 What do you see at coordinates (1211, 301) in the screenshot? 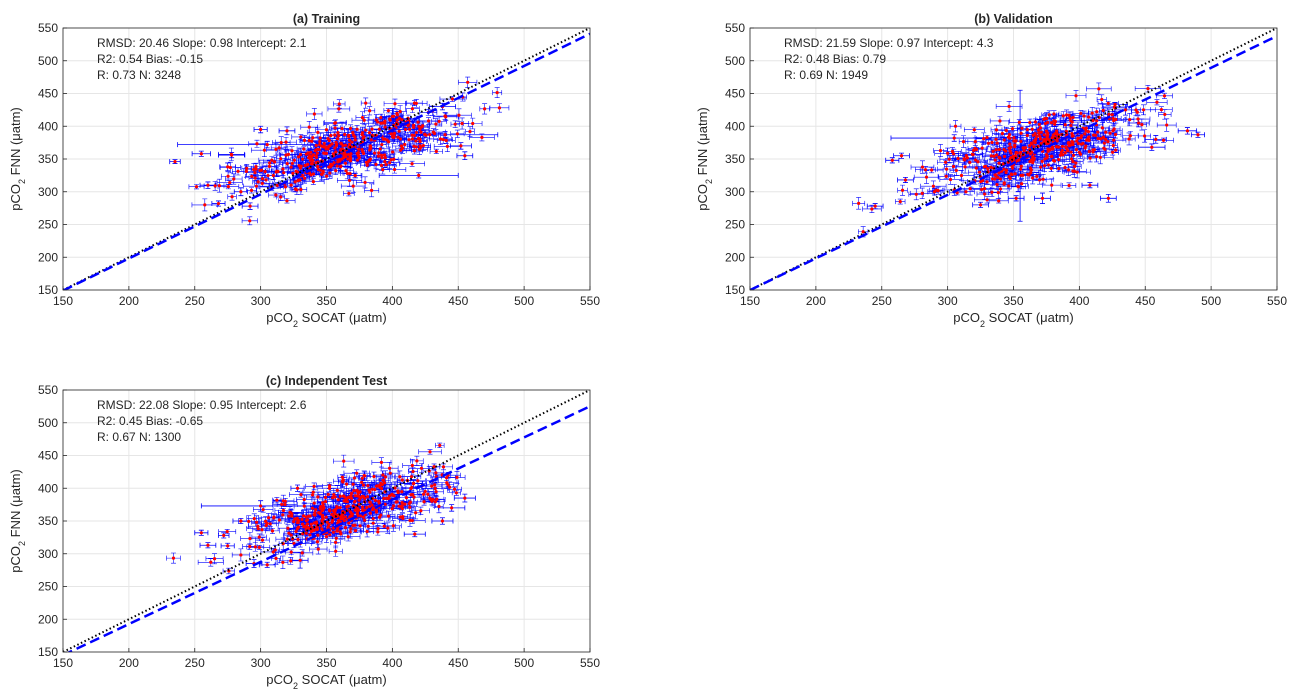
I see `x-tick-label: 500` at bounding box center [1211, 301].